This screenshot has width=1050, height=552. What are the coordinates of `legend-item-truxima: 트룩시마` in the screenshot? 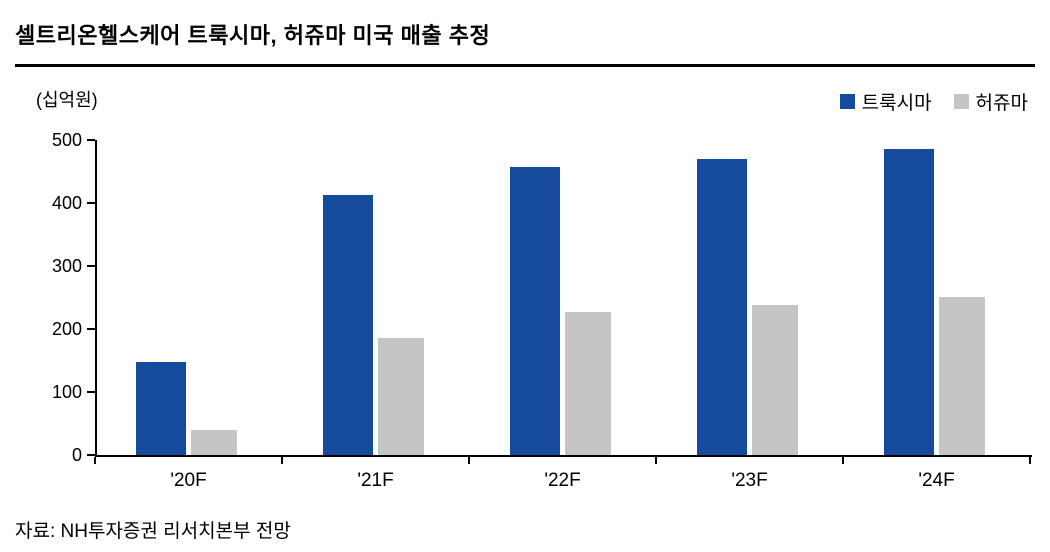 It's located at (885, 101).